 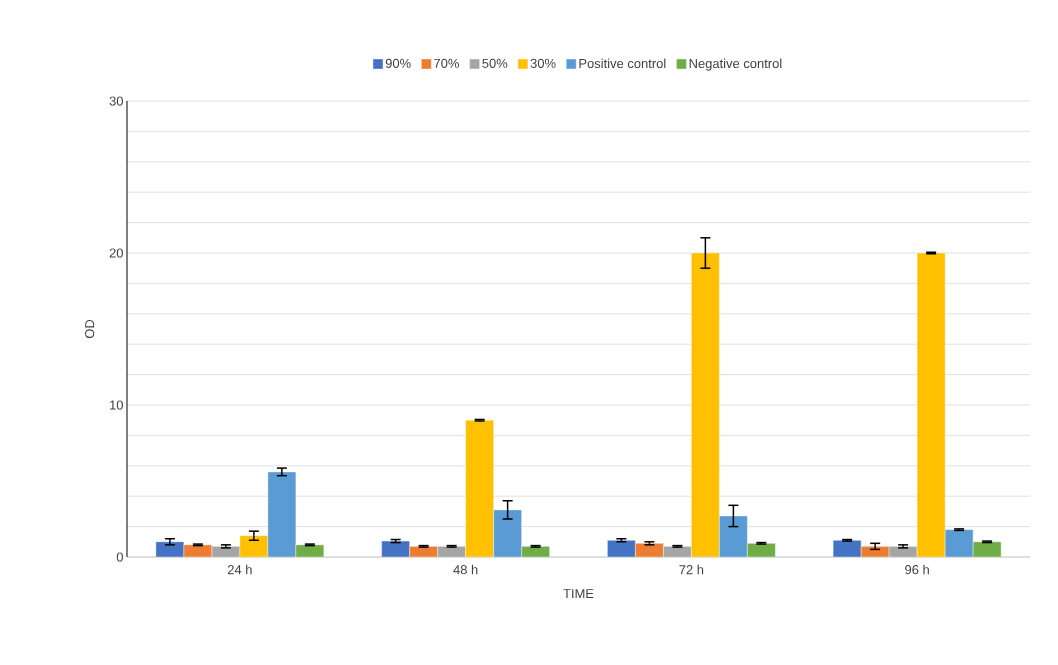 What do you see at coordinates (446, 63) in the screenshot?
I see `legend-label: 70%` at bounding box center [446, 63].